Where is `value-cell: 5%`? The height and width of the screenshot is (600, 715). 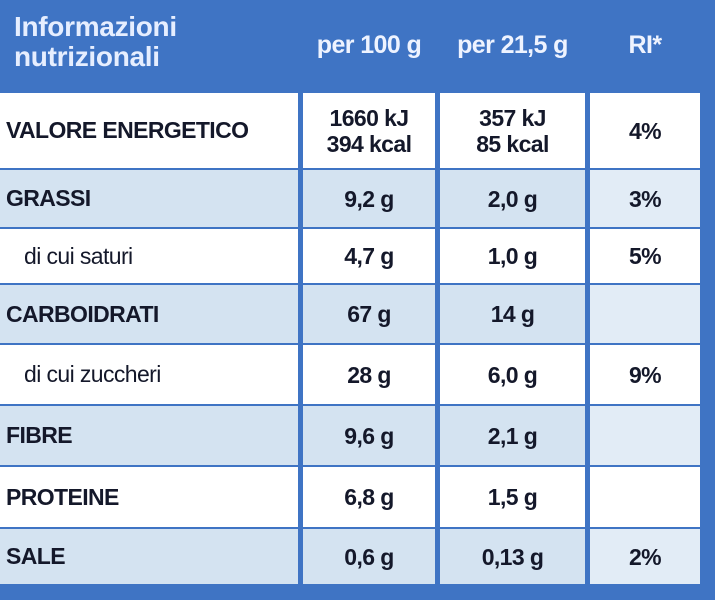 value-cell: 5% is located at coordinates (645, 256).